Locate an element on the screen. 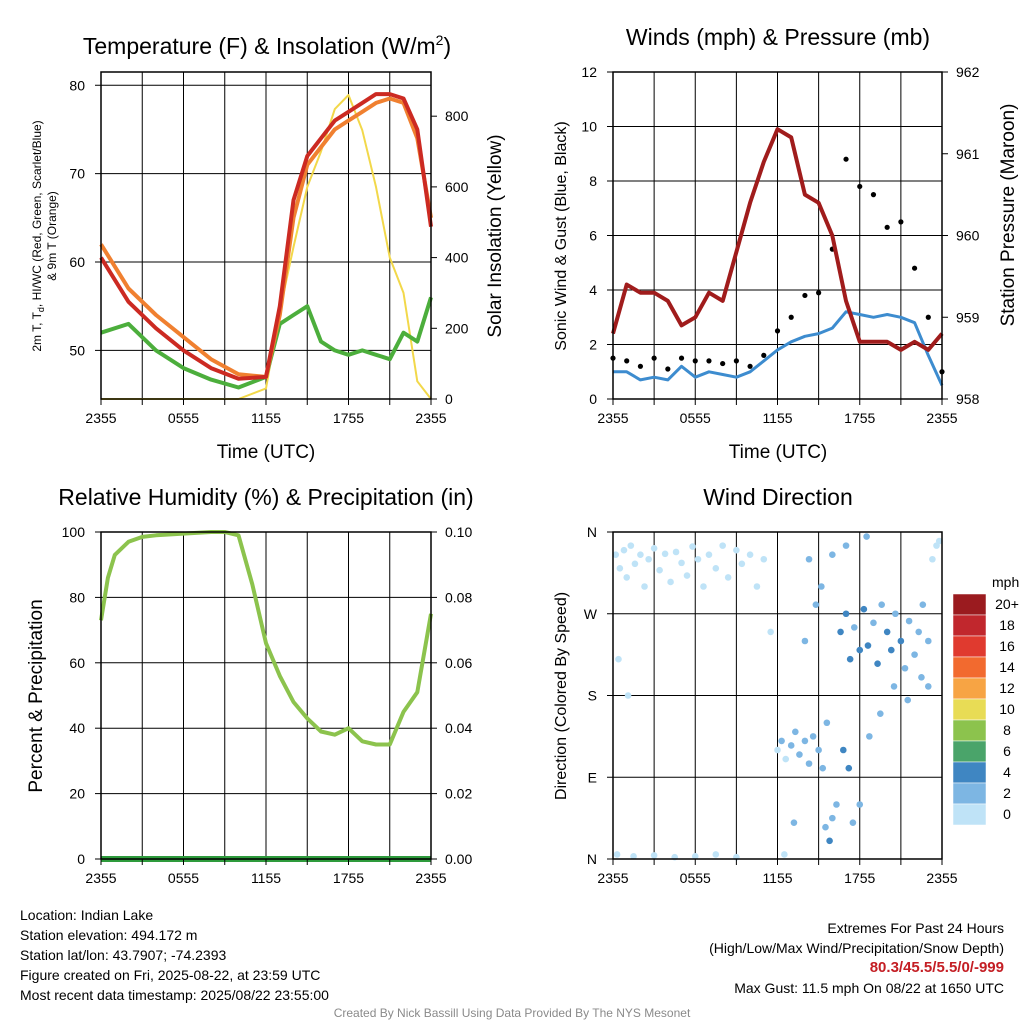 Image resolution: width=1024 pixels, height=1024 pixels. winds-y-tick-label: 12 is located at coordinates (589, 72).